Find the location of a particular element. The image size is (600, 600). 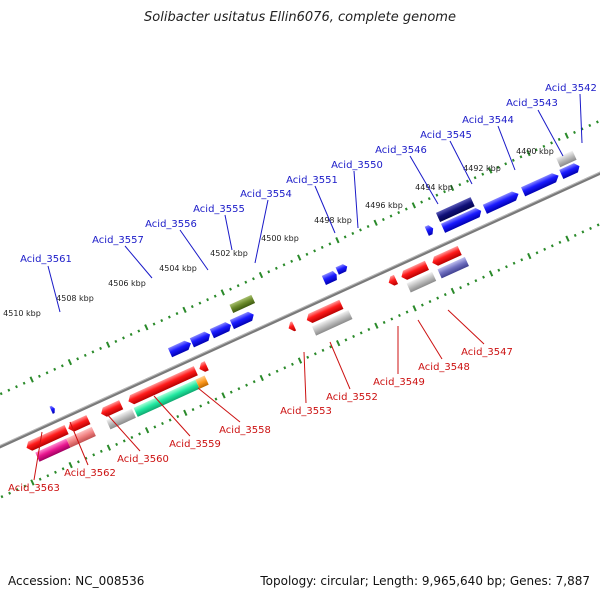

gene-label: Acid_3545 is located at coordinates (446, 135).